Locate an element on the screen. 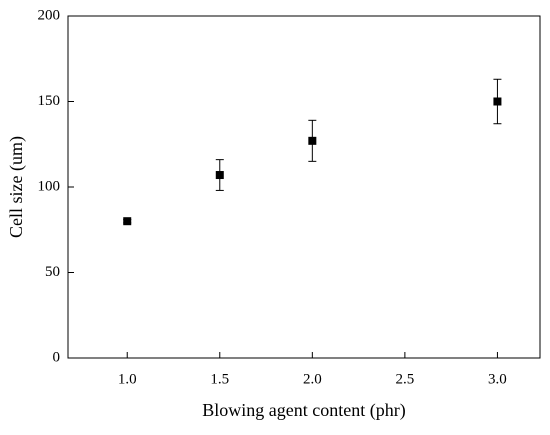 This screenshot has width=550, height=435. y-tick-label: 200 is located at coordinates (49, 15).